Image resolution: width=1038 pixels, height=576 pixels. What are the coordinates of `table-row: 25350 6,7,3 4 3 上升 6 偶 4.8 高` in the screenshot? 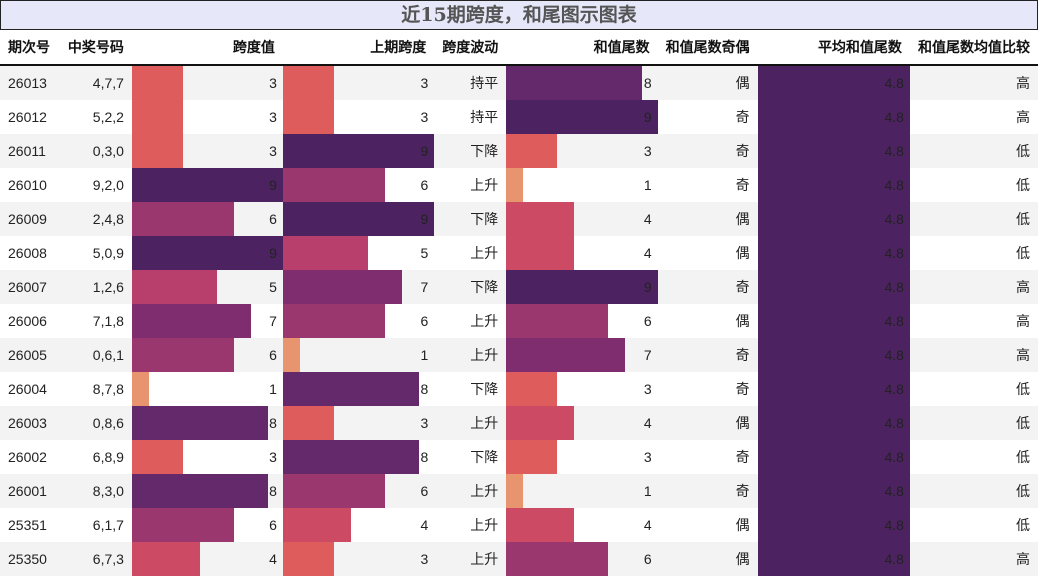 It's located at (519, 559).